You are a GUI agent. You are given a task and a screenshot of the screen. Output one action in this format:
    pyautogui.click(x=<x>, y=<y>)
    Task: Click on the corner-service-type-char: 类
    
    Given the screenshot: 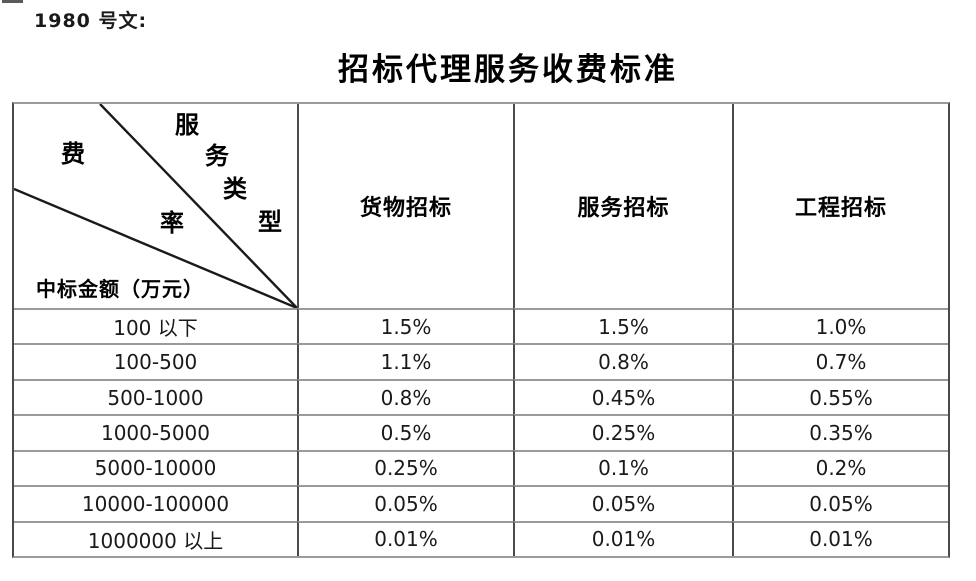 What is the action you would take?
    pyautogui.click(x=235, y=188)
    